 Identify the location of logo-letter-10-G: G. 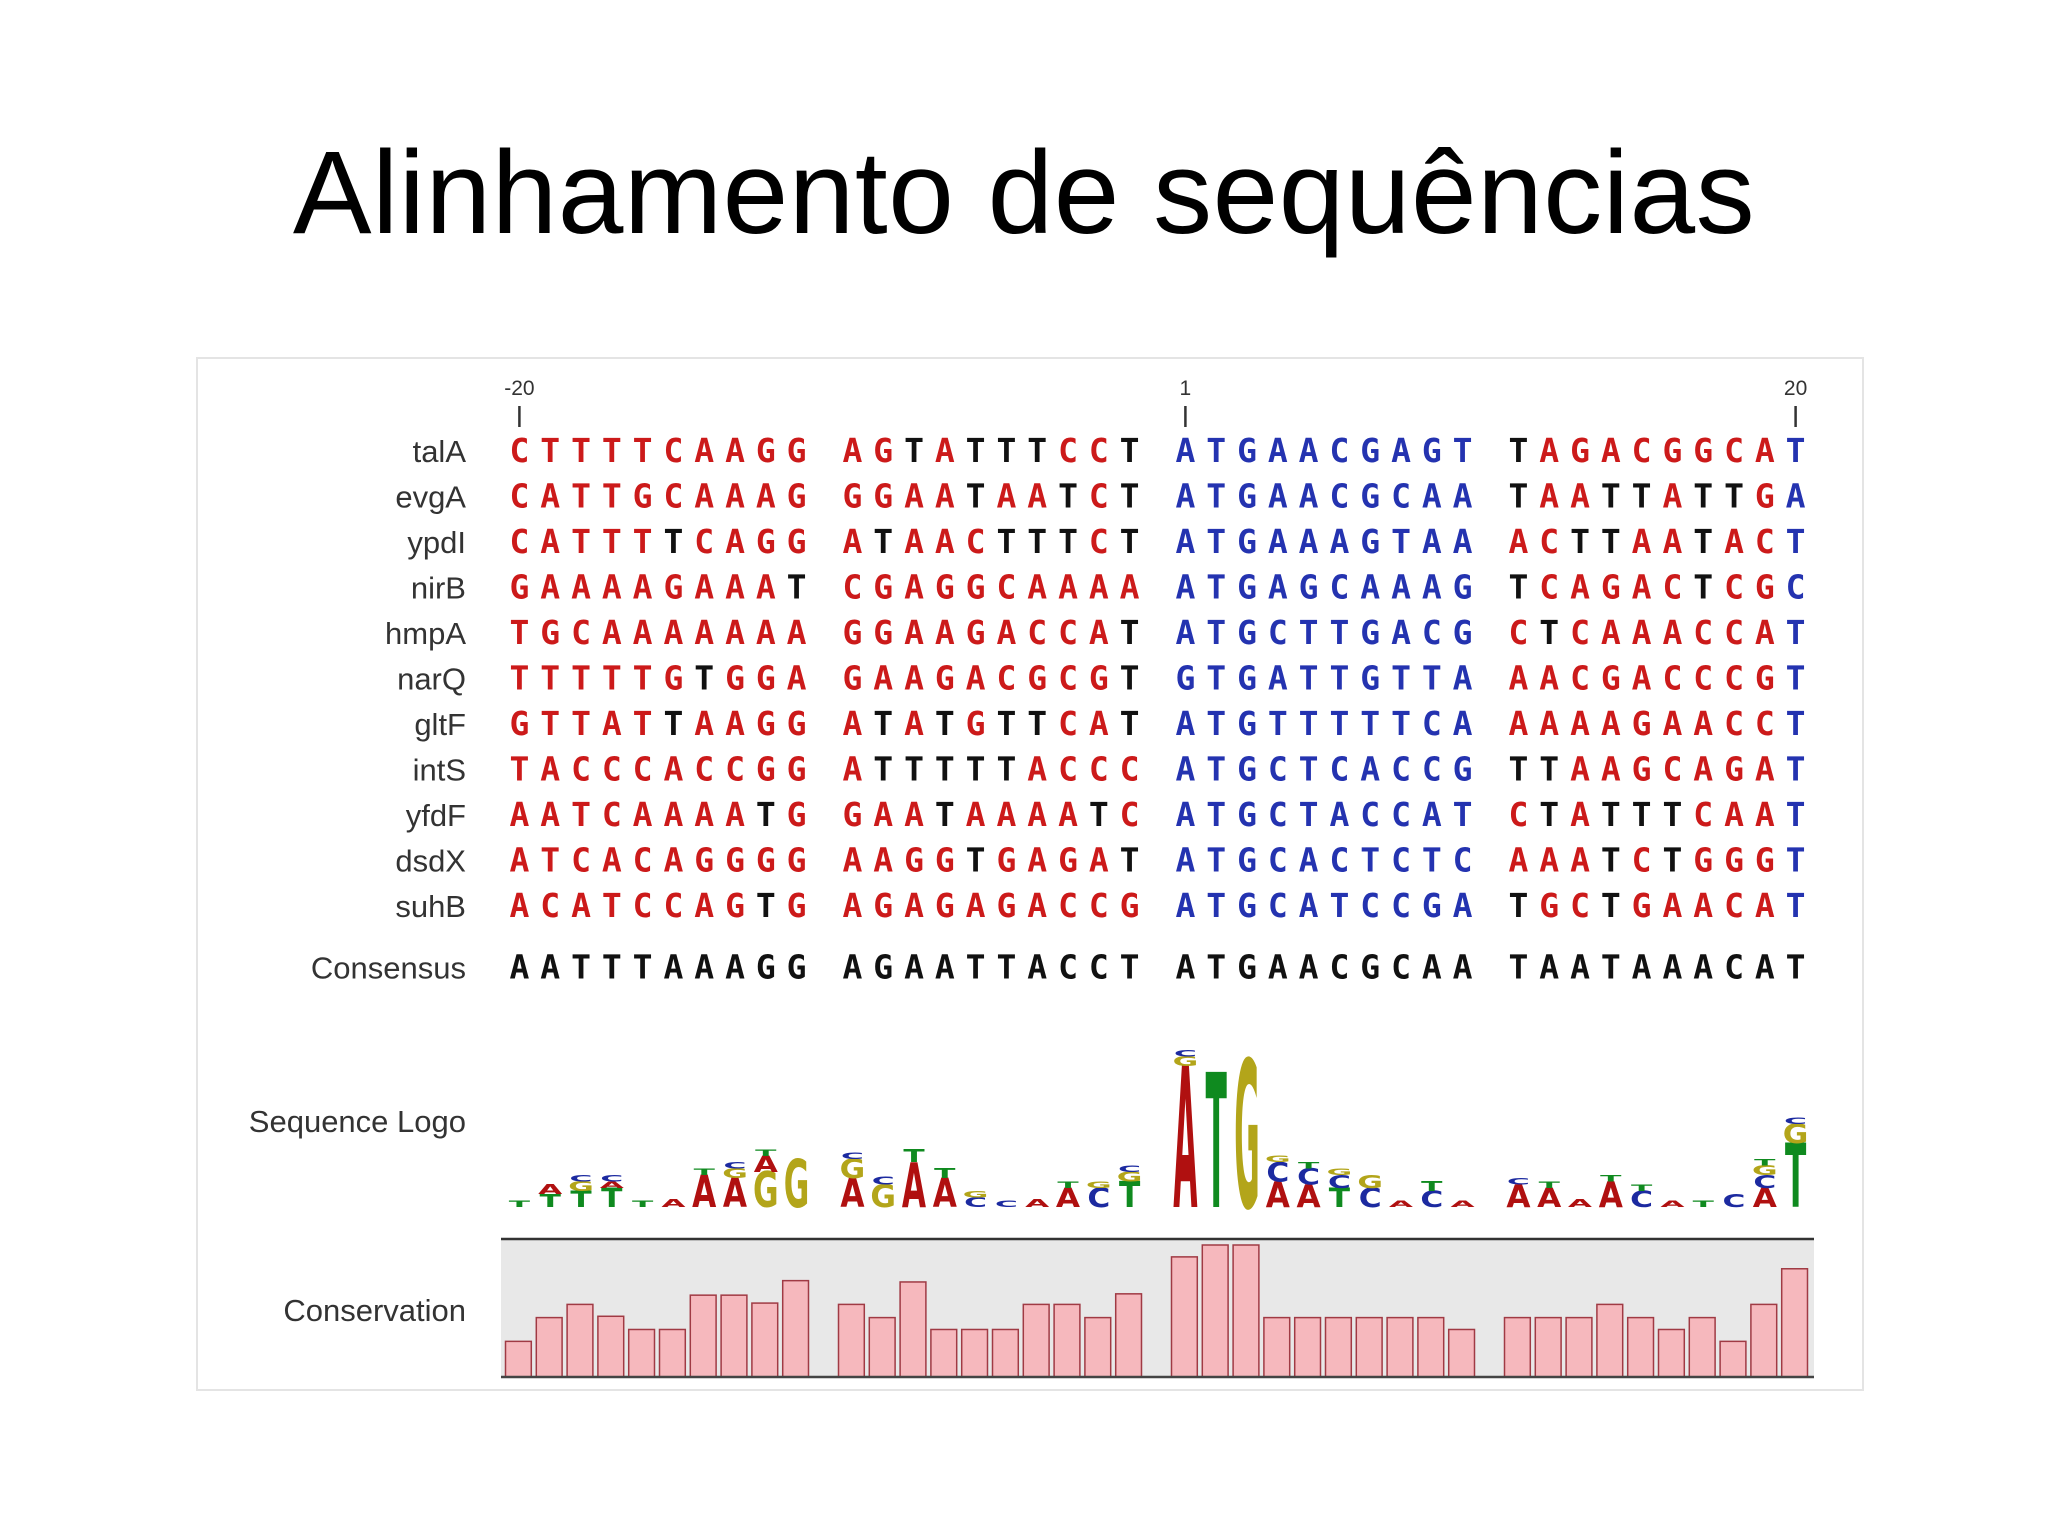
(853, 1168).